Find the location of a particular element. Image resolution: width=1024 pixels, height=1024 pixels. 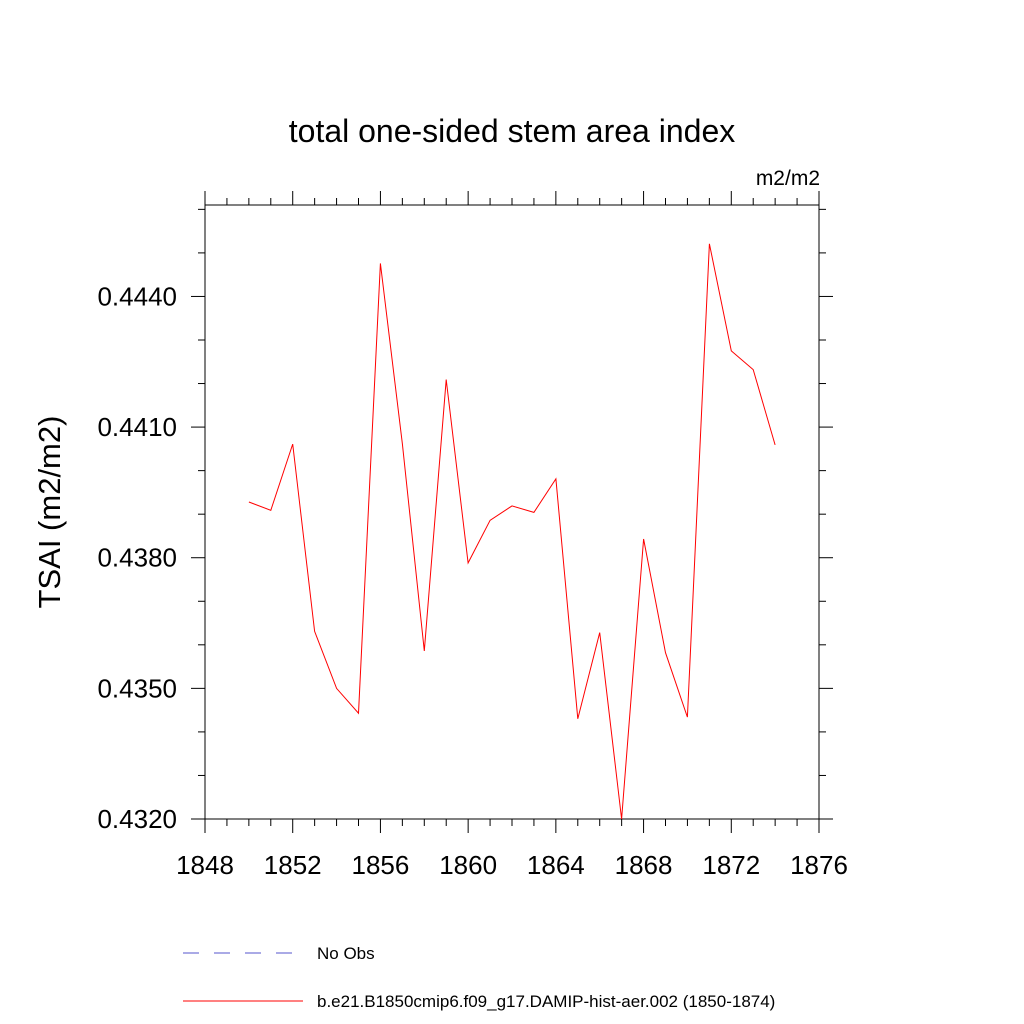

units-label: m2/m2 is located at coordinates (788, 178).